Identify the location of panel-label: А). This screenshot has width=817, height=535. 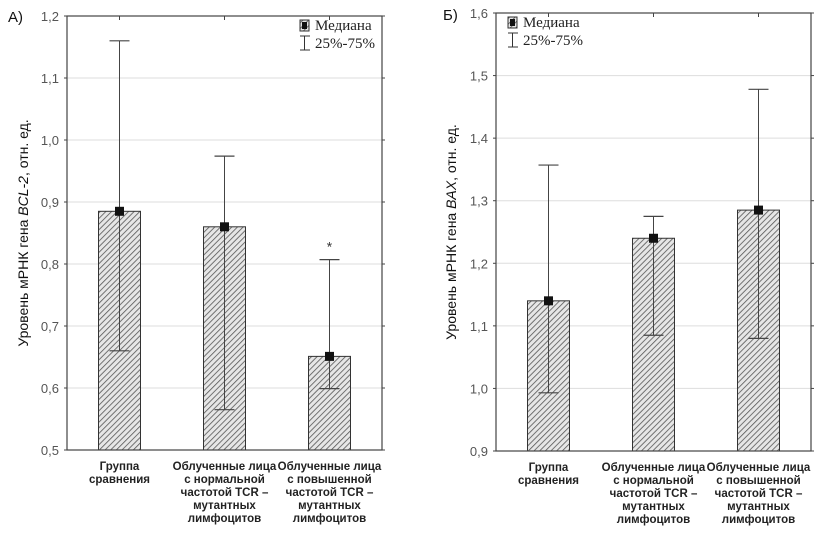
(15, 17).